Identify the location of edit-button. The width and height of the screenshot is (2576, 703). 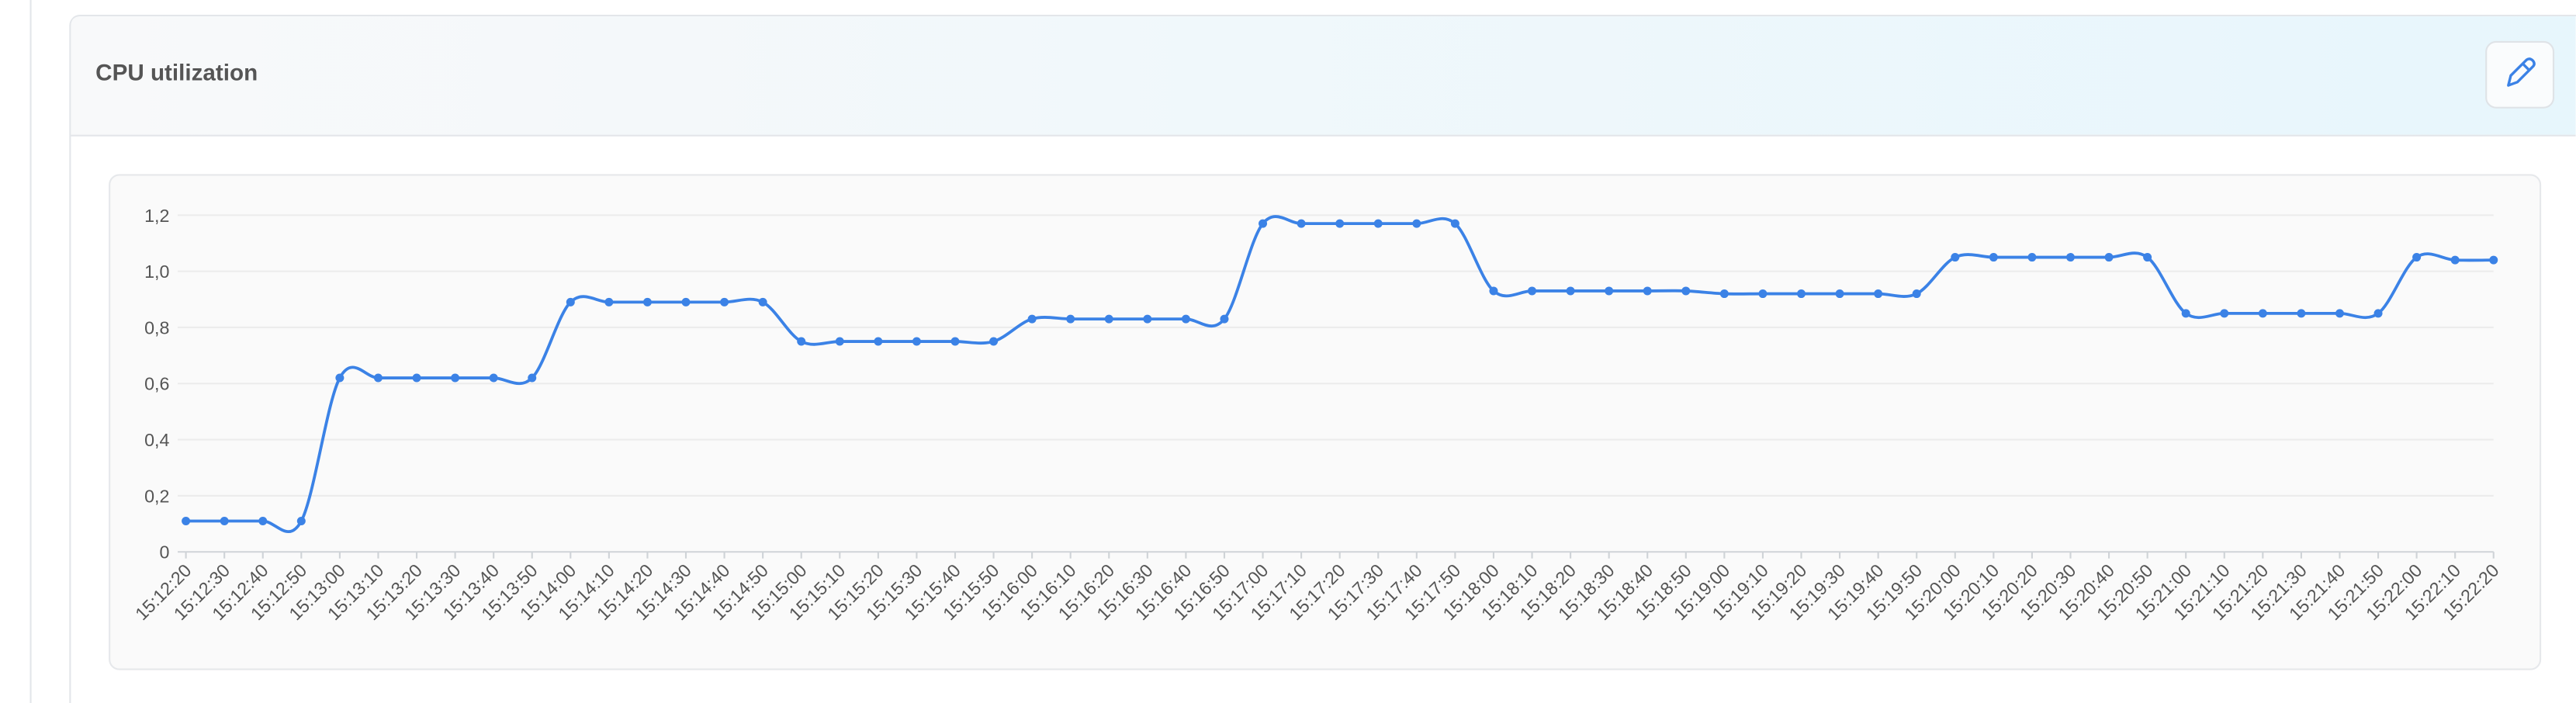
(2520, 74).